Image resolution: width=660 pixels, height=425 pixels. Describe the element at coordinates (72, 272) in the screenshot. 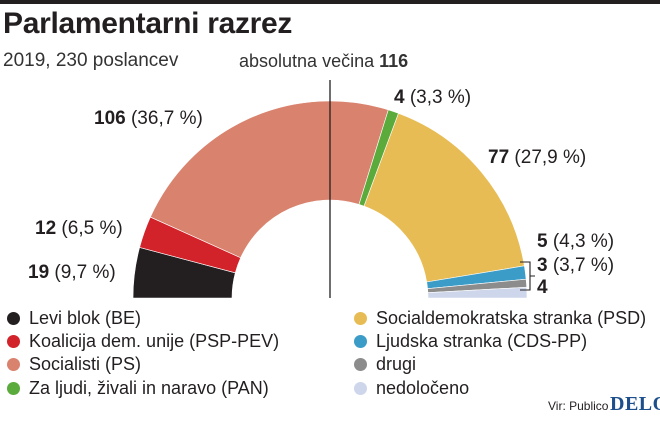

I see `data-label-0: 19 (9,7 %)` at that location.